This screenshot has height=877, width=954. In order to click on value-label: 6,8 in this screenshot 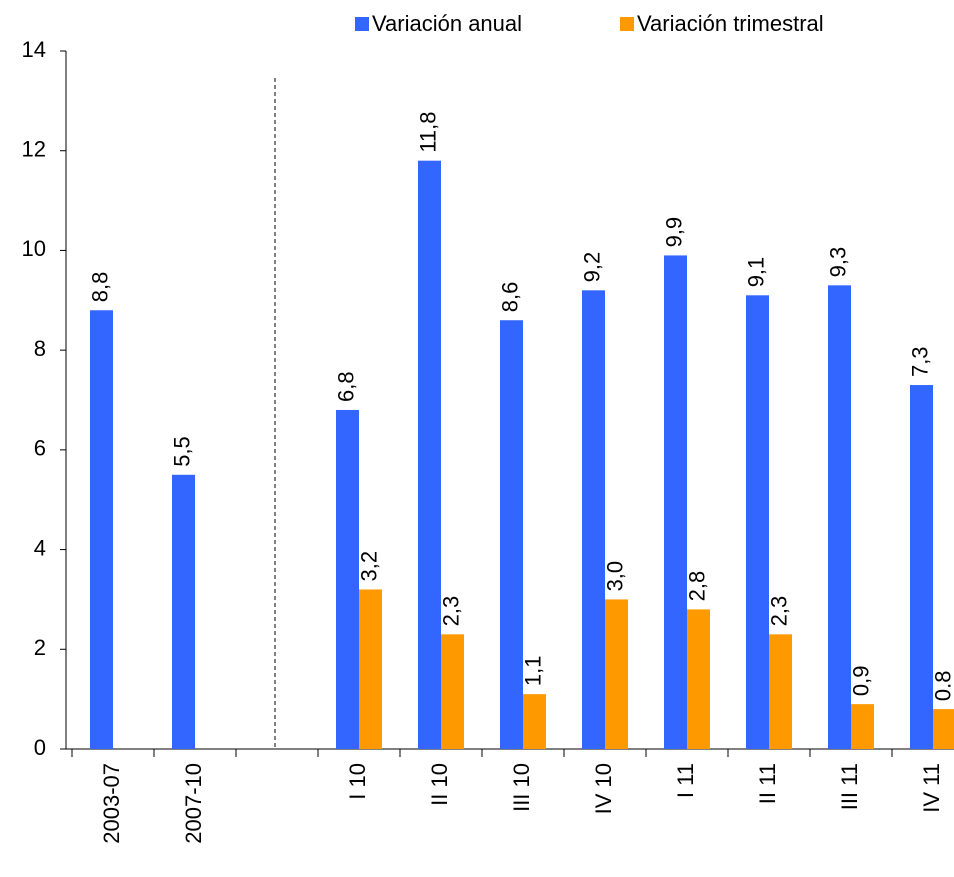, I will do `click(345, 386)`.